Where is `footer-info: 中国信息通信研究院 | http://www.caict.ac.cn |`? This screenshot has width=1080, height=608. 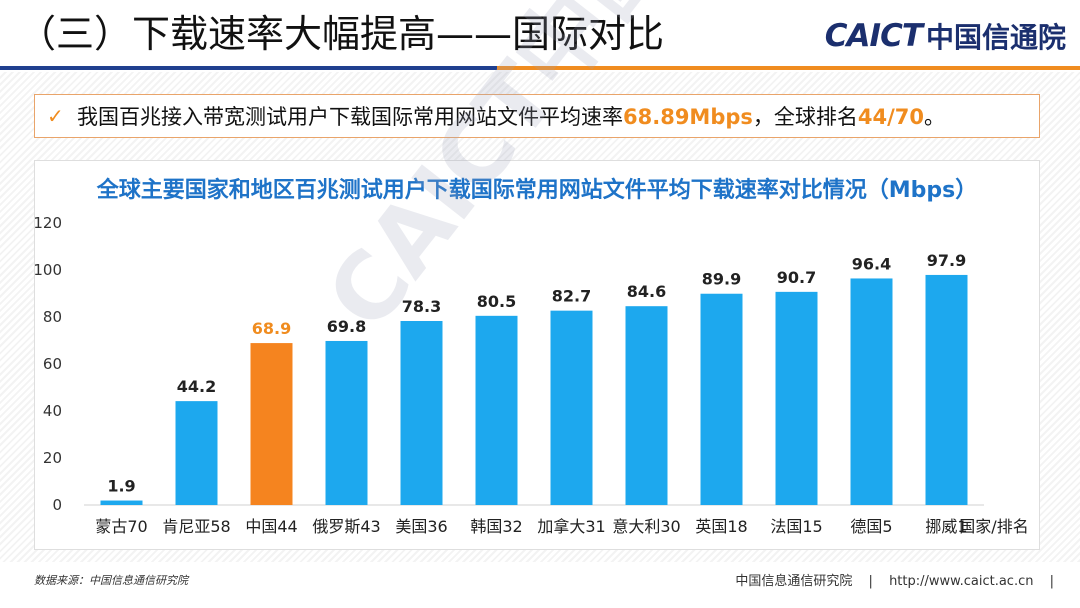 footer-info: 中国信息通信研究院 | http://www.caict.ac.cn | is located at coordinates (894, 579).